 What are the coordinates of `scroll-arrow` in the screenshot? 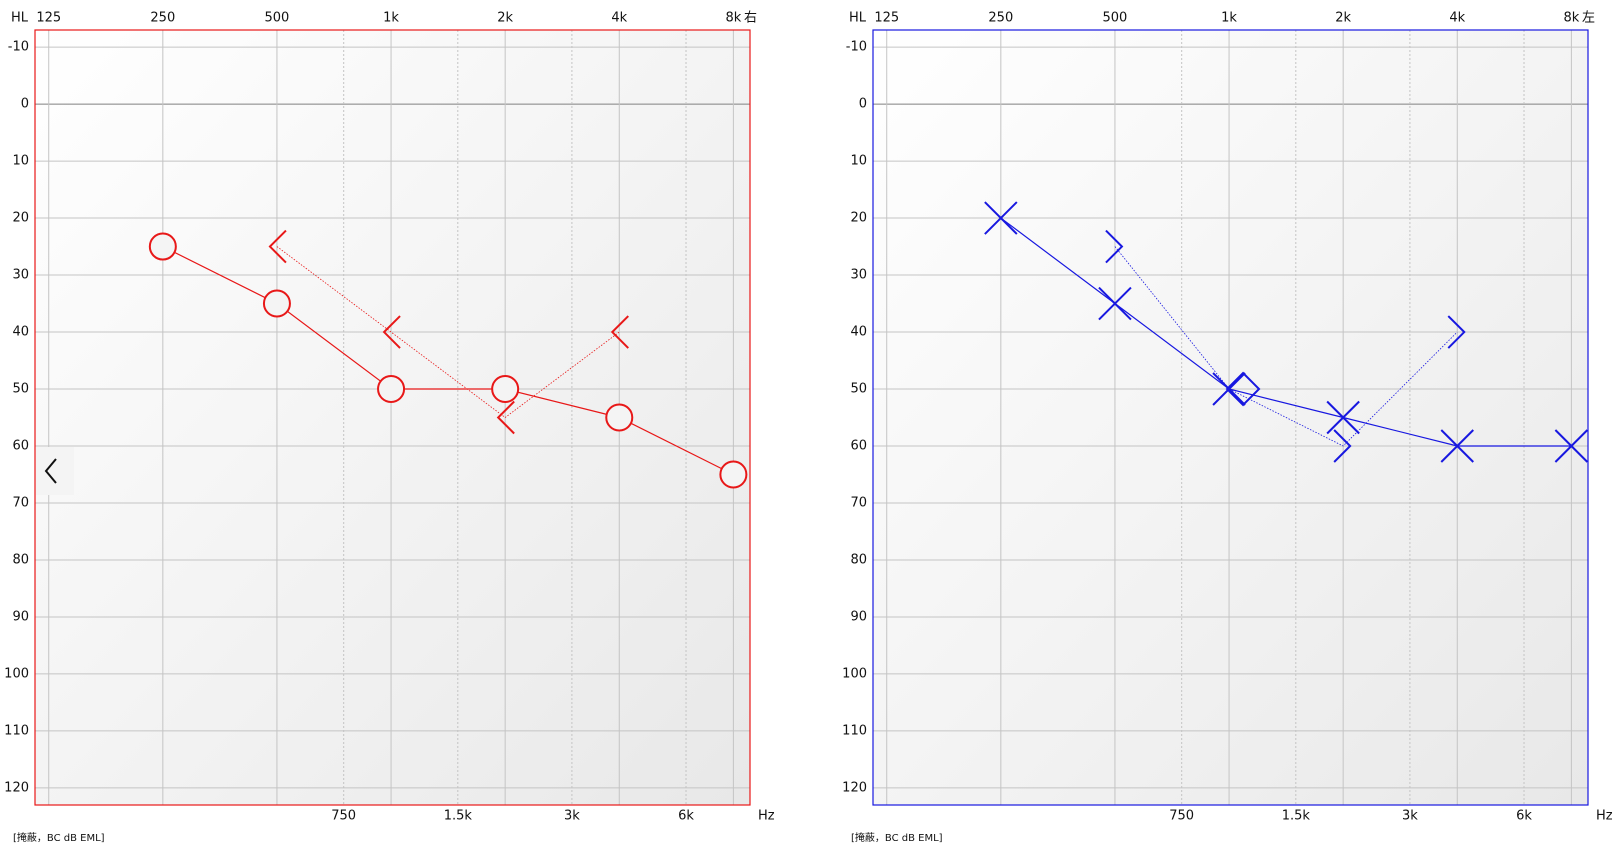 It's located at (50, 471).